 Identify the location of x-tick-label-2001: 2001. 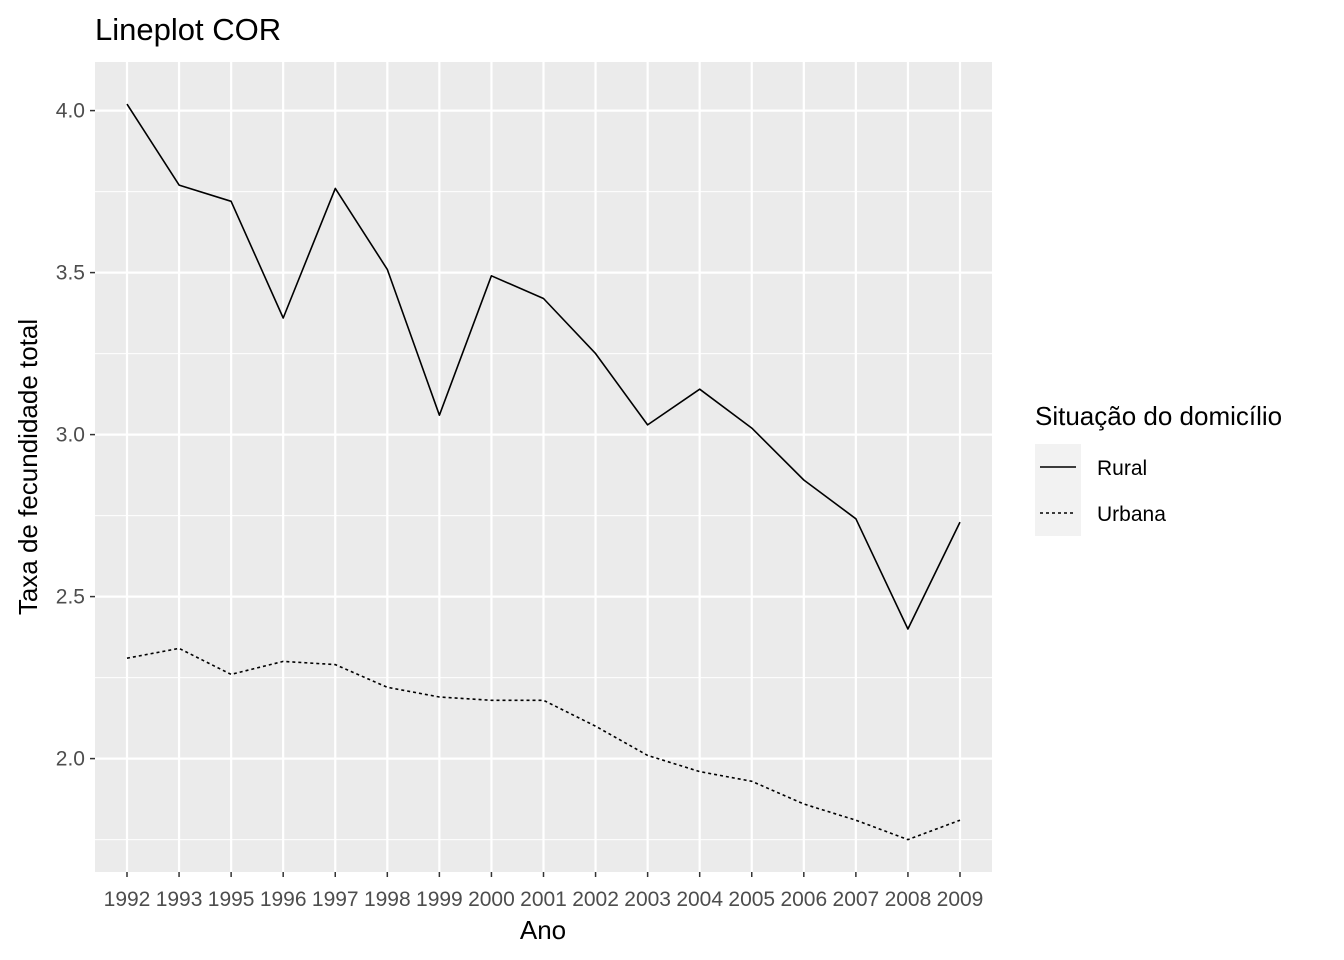
(543, 899).